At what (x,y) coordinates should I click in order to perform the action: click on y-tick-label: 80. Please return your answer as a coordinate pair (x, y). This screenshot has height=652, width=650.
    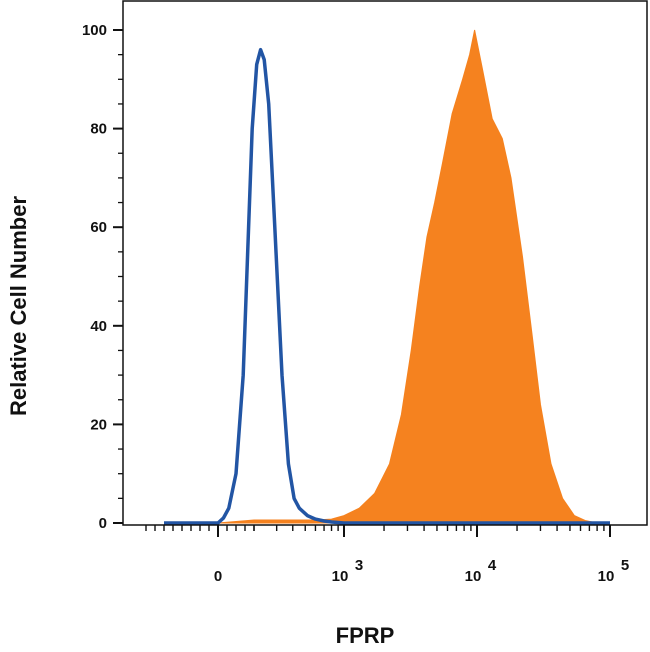
    Looking at the image, I should click on (98, 129).